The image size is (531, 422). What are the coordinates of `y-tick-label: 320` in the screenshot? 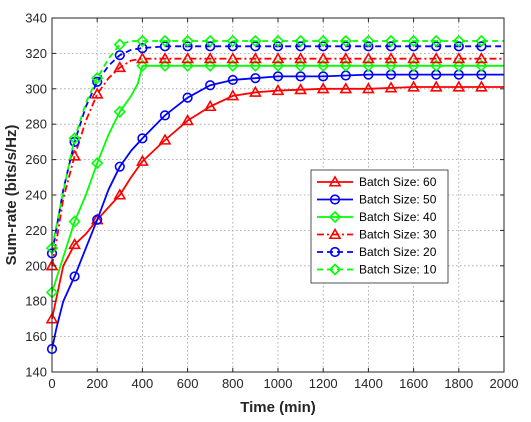 It's located at (36, 53).